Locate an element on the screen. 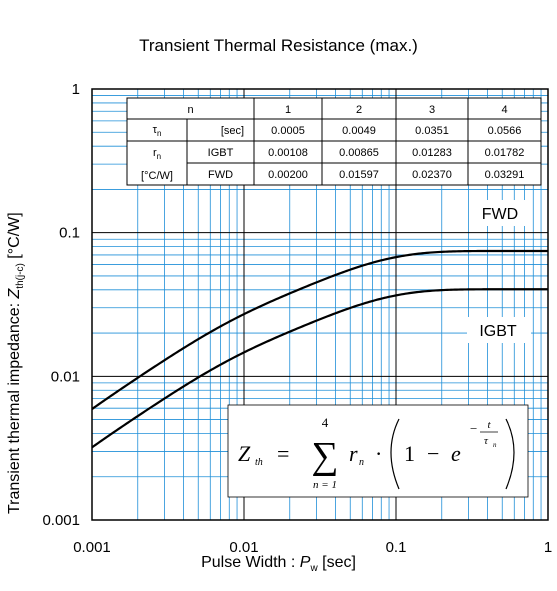  equation-sum-upper: 4 is located at coordinates (325, 422).